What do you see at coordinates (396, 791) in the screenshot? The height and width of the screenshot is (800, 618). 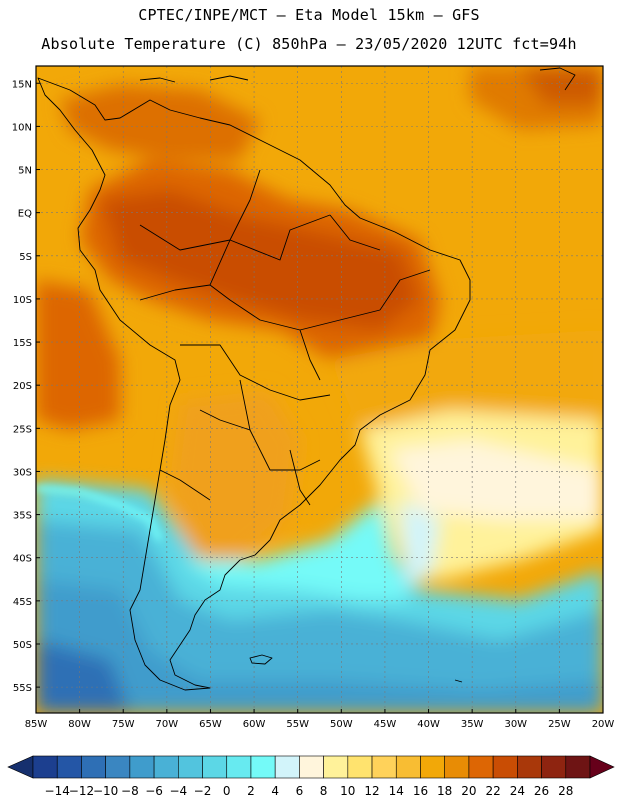 I see `colorbar-label: 14` at bounding box center [396, 791].